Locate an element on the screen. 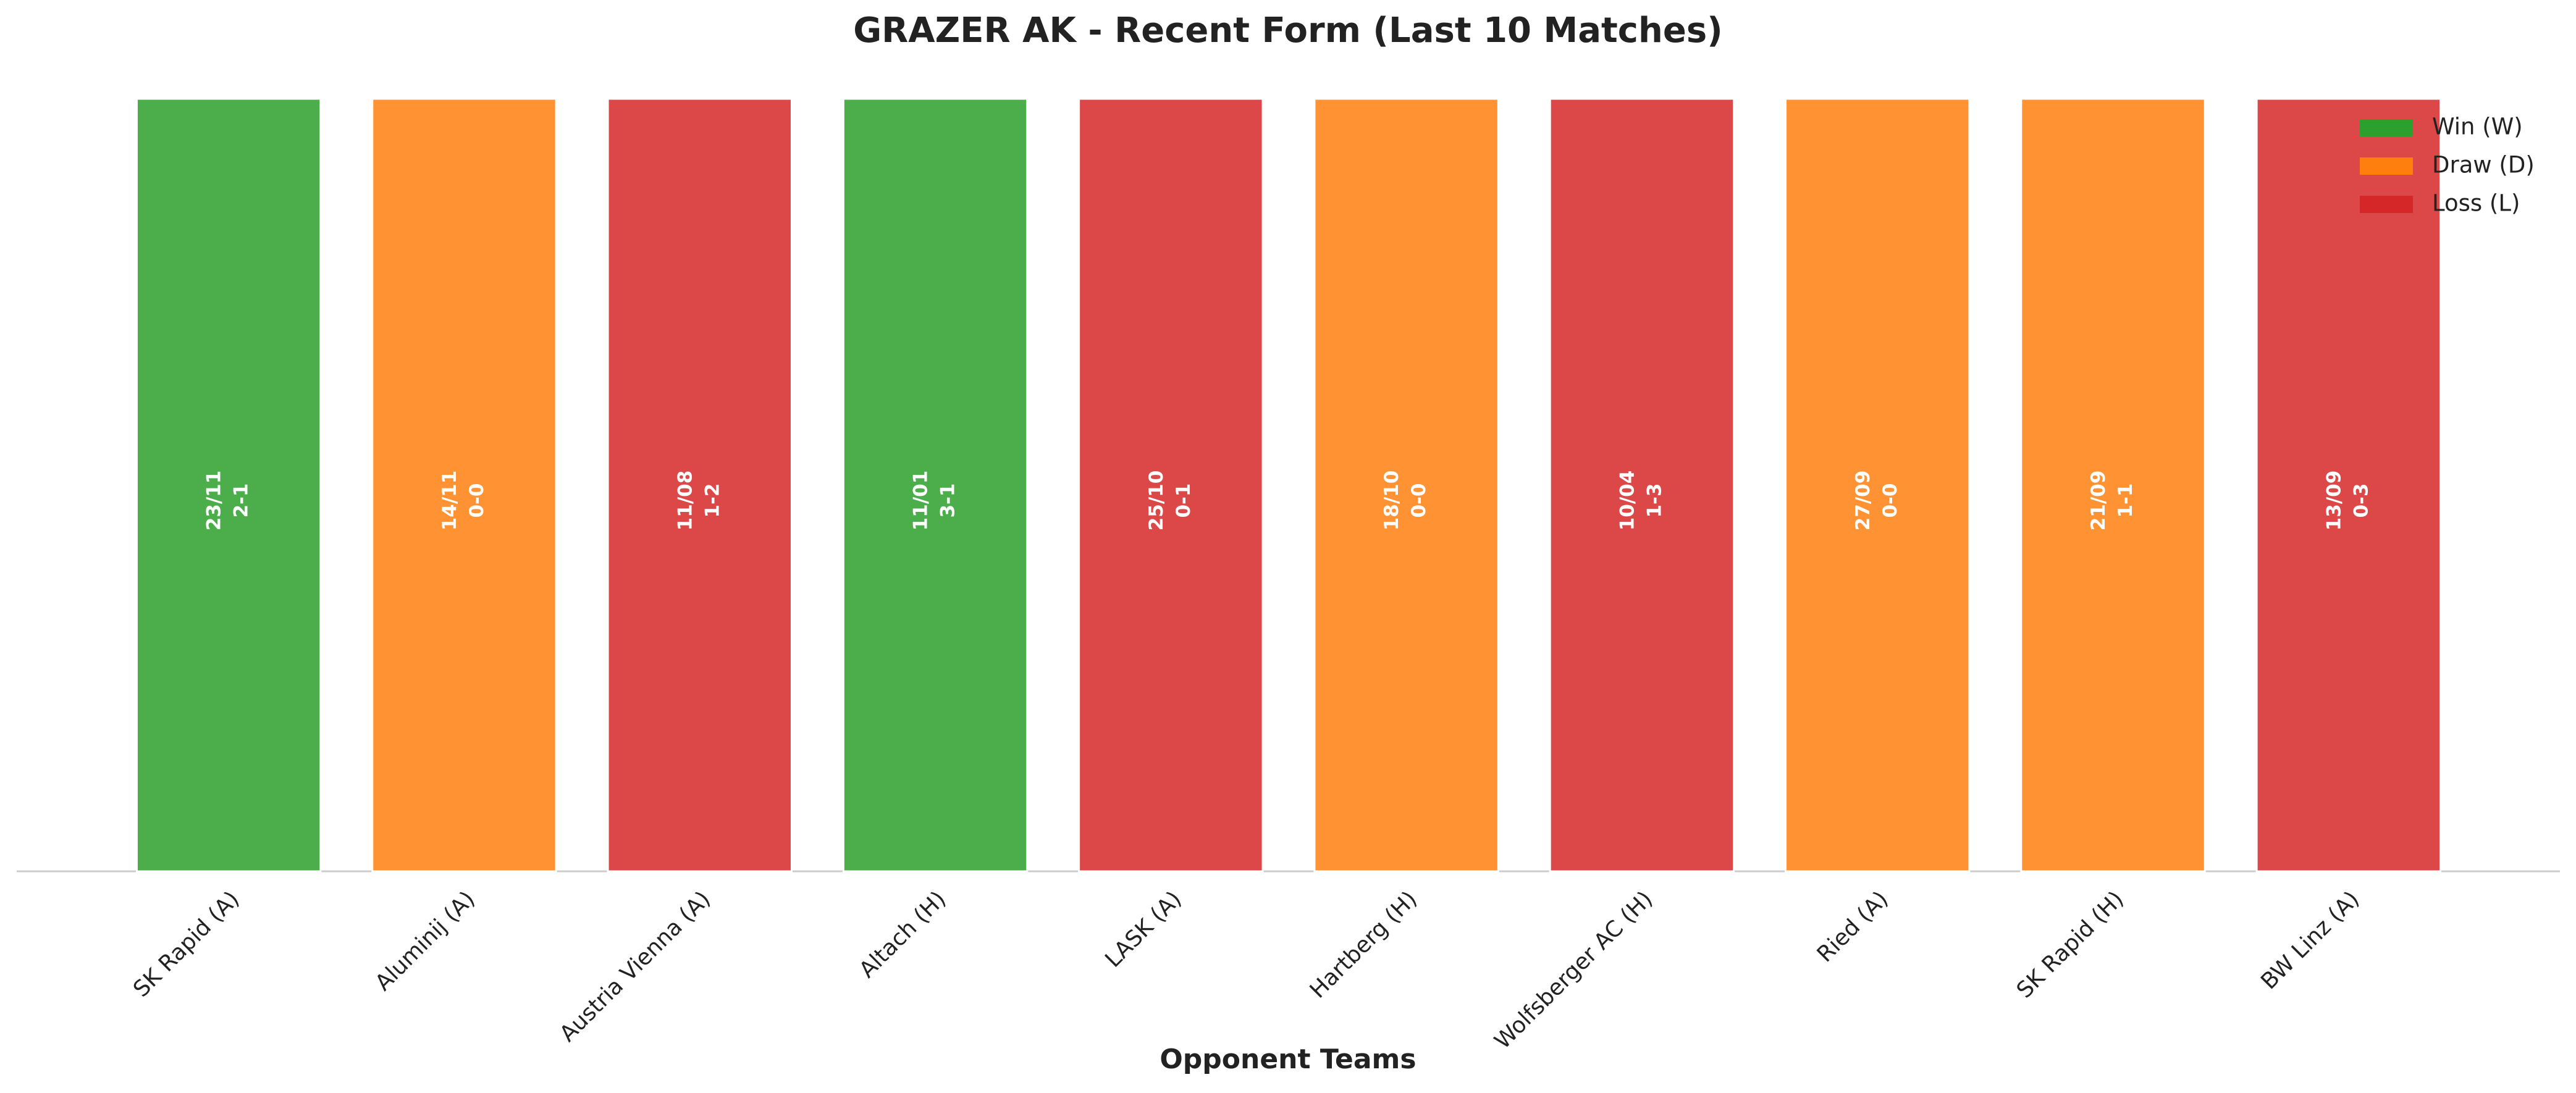 This screenshot has height=1093, width=2576. x-axis-label: Opponent Teams is located at coordinates (1288, 1059).